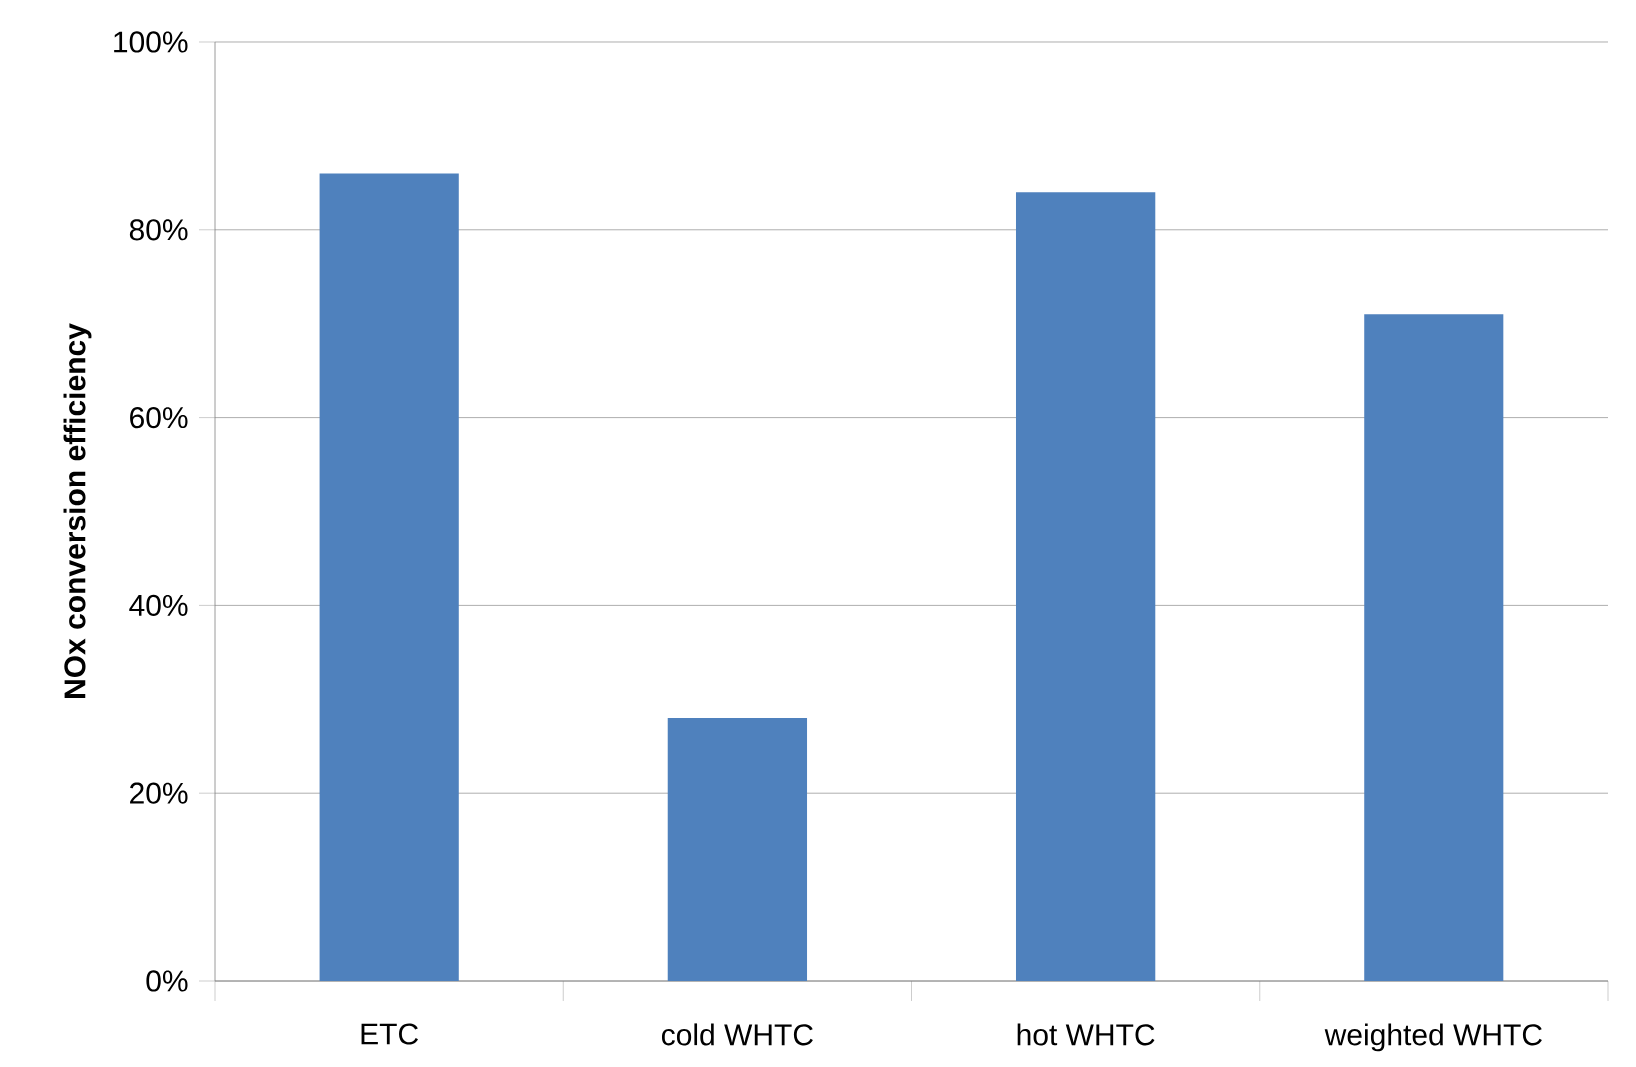 Image resolution: width=1636 pixels, height=1067 pixels. Describe the element at coordinates (1086, 1034) in the screenshot. I see `x-tick-label: hot WHTC` at that location.